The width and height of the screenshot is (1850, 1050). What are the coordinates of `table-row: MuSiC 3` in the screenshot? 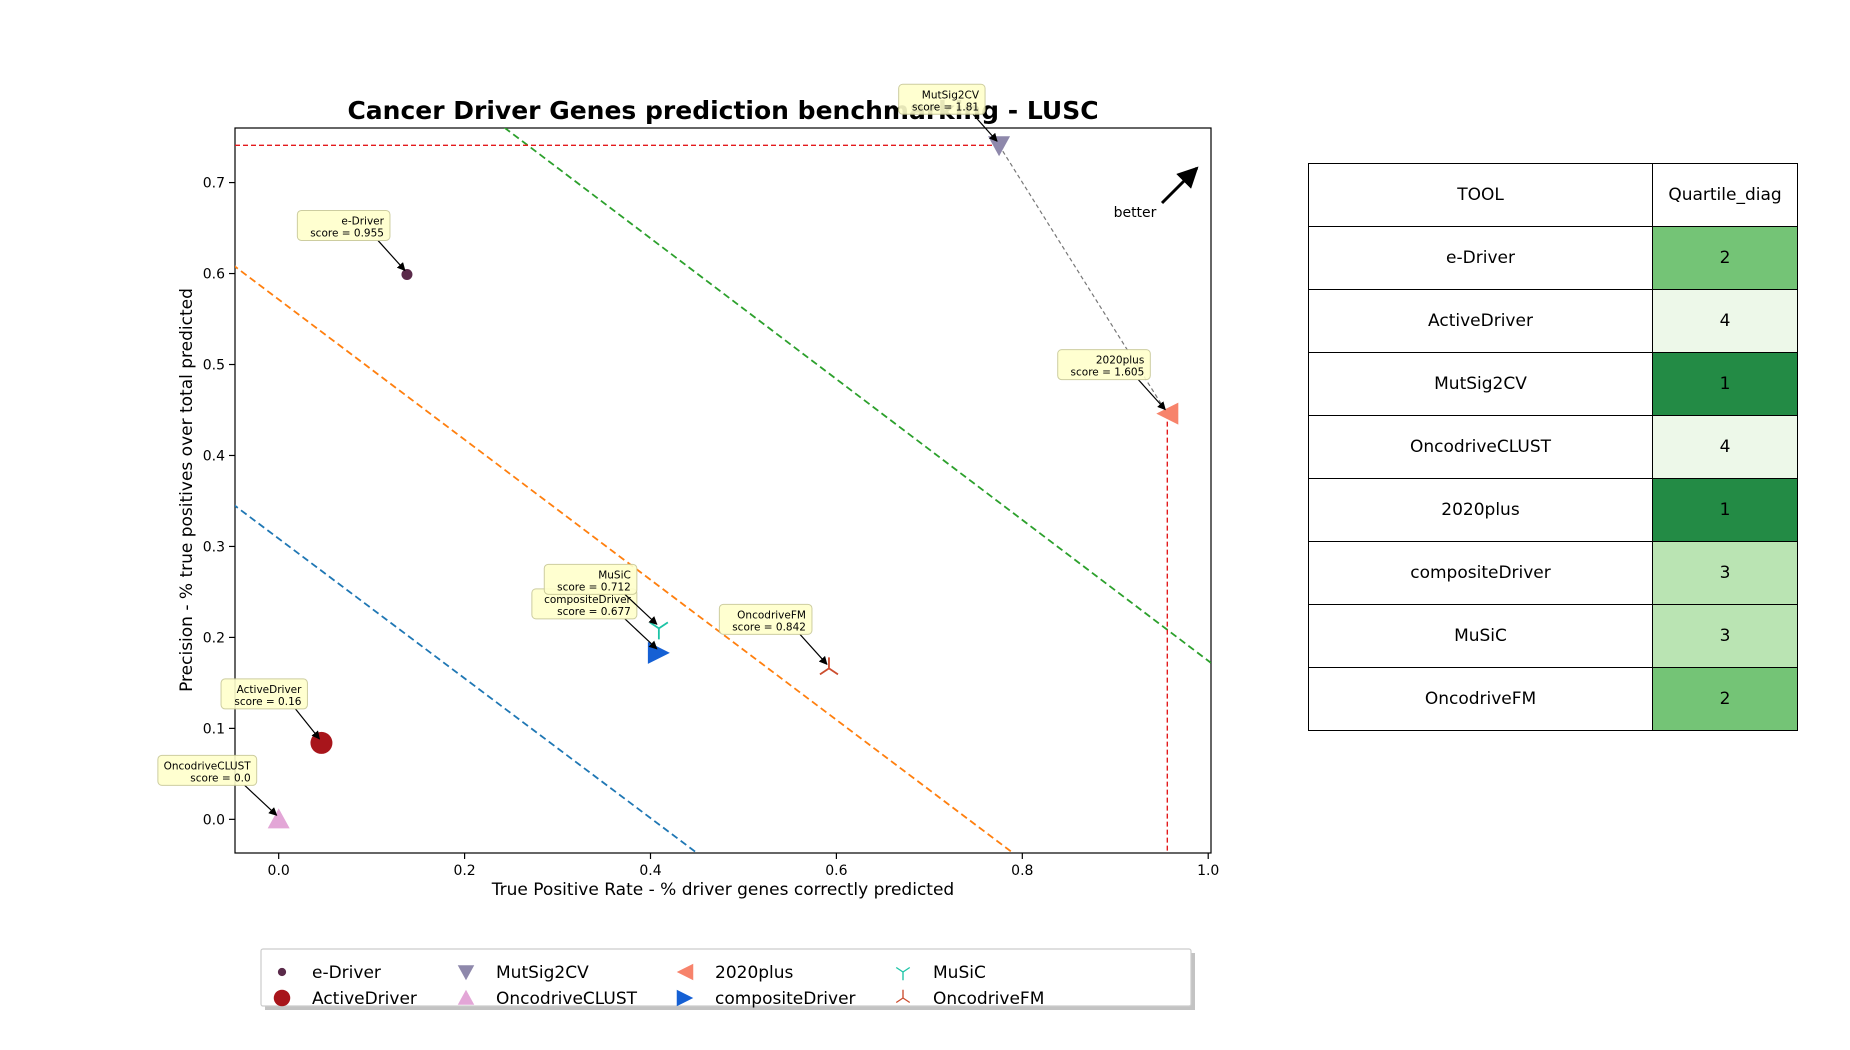 It's located at (1553, 636).